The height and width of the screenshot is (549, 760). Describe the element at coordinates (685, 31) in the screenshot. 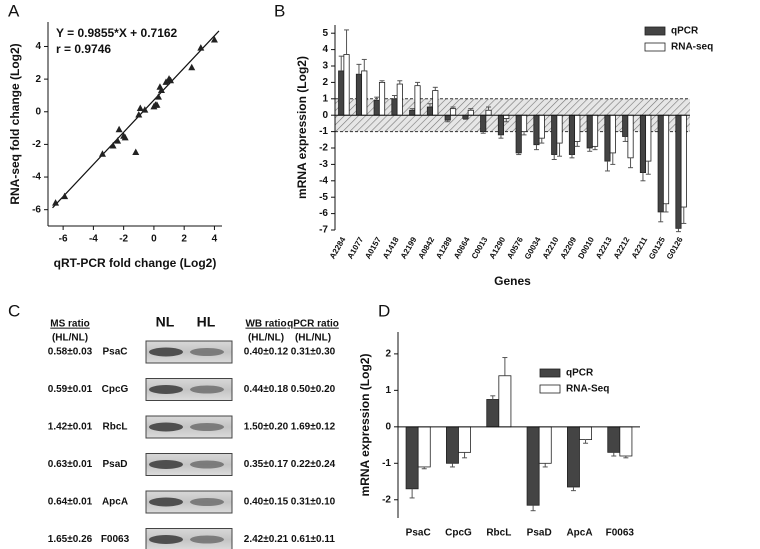

I see `legend-label: qPCR` at that location.